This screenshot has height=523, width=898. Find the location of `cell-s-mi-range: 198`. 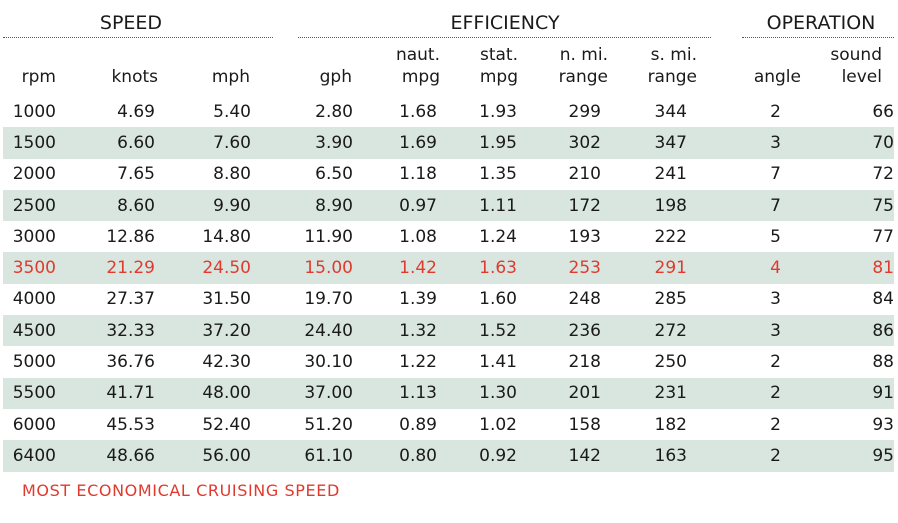

cell-s-mi-range: 198 is located at coordinates (644, 205).